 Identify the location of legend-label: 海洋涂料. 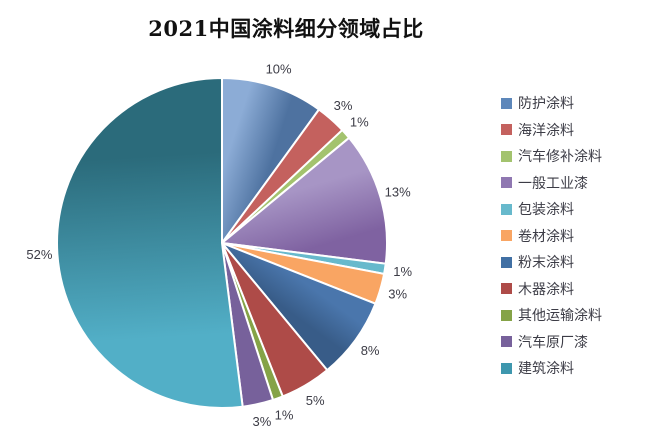
(546, 129).